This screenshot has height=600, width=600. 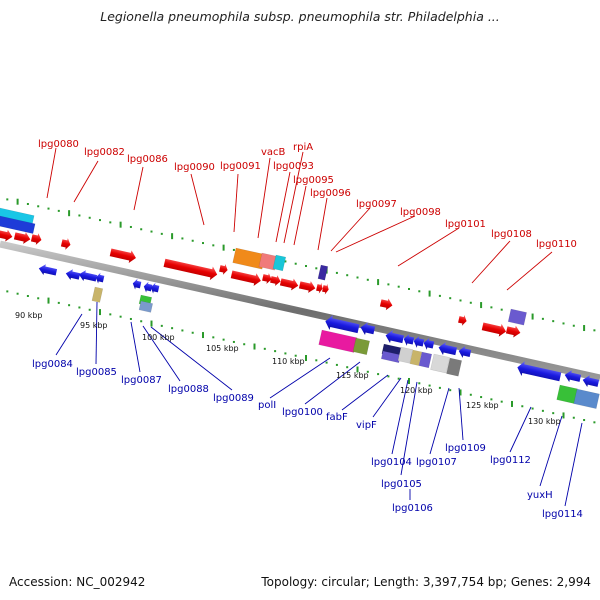 What do you see at coordinates (147, 159) in the screenshot?
I see `gene-label-lpg0086: lpg0086` at bounding box center [147, 159].